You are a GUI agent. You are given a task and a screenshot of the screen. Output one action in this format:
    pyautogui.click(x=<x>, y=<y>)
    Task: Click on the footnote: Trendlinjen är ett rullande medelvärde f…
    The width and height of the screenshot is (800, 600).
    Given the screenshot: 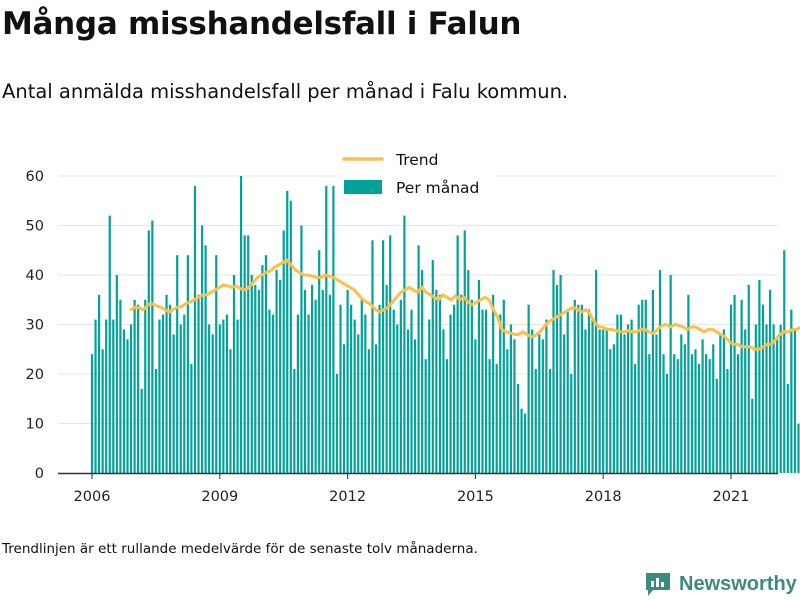 What is the action you would take?
    pyautogui.click(x=240, y=549)
    